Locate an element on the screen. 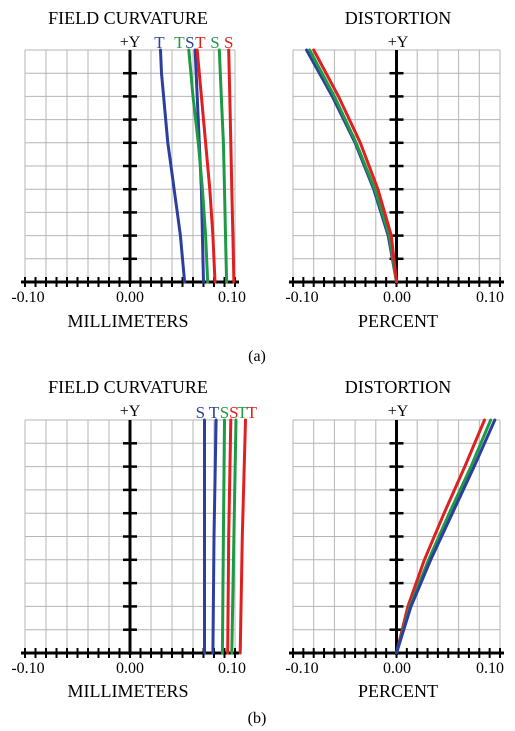 Image resolution: width=515 pixels, height=731 pixels. series-line-green is located at coordinates (353, 166).